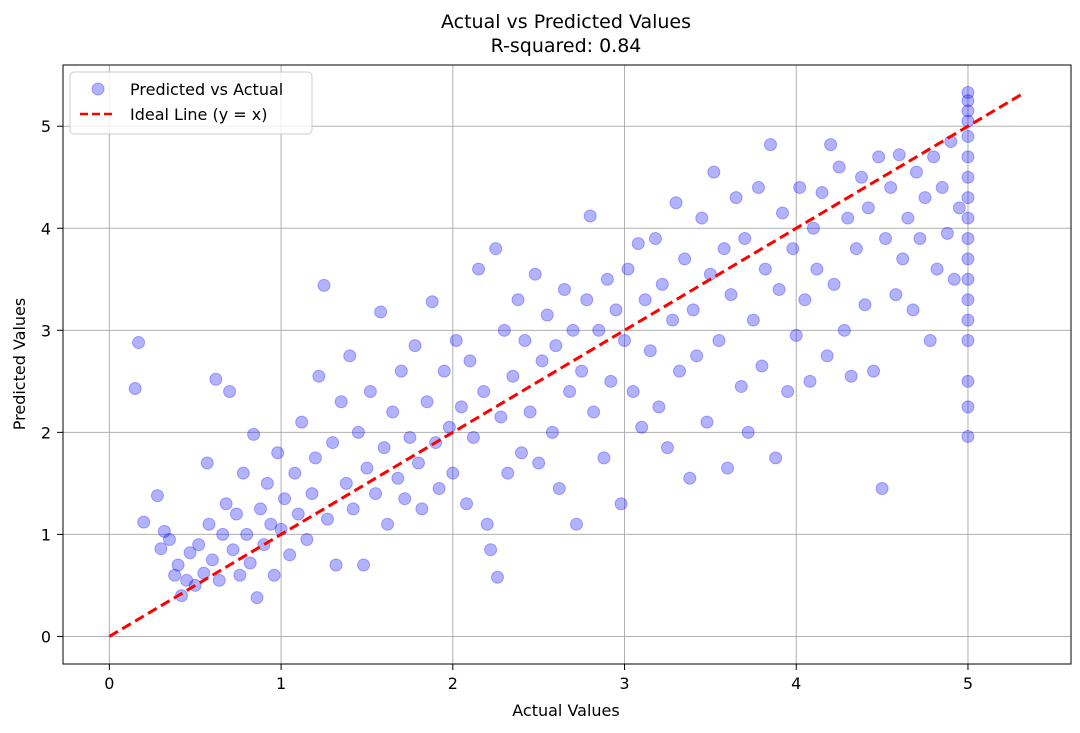 This screenshot has height=733, width=1080. I want to click on legend-scatter-marker, so click(98, 89).